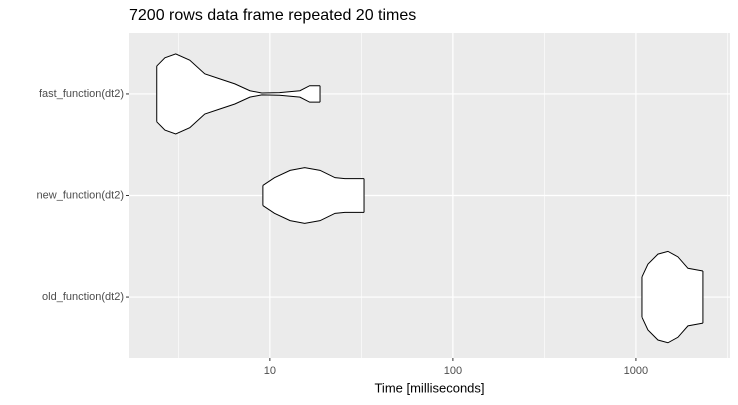  I want to click on chart-title: 7200 rows data frame repeated 20 times, so click(272, 15).